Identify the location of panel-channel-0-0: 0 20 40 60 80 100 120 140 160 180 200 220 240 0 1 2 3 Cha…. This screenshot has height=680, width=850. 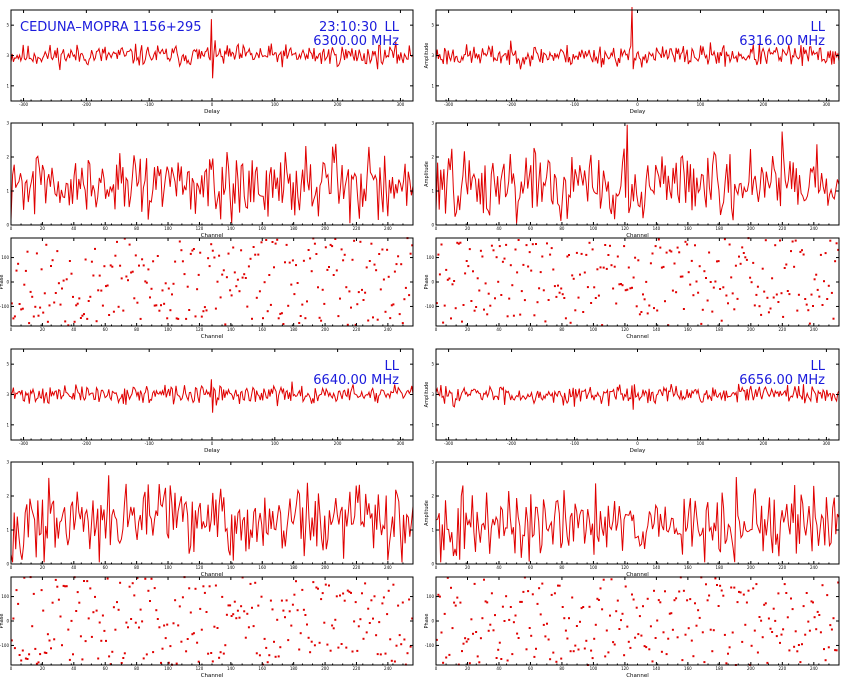
(210, 180).